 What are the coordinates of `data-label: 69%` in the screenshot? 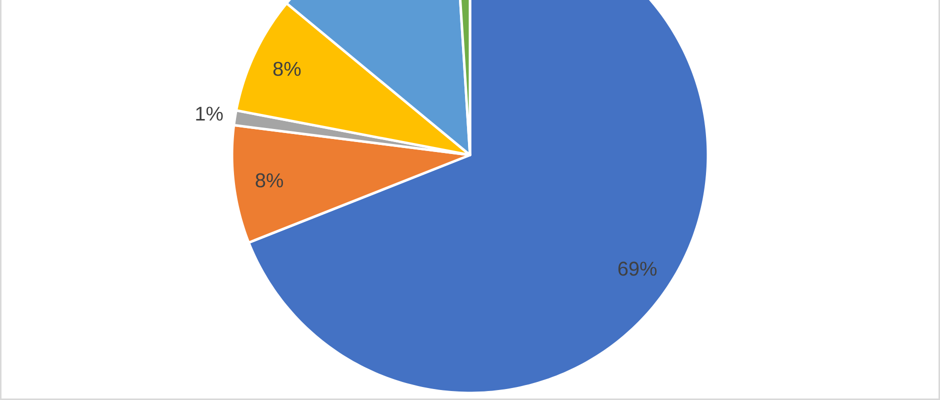 It's located at (637, 269).